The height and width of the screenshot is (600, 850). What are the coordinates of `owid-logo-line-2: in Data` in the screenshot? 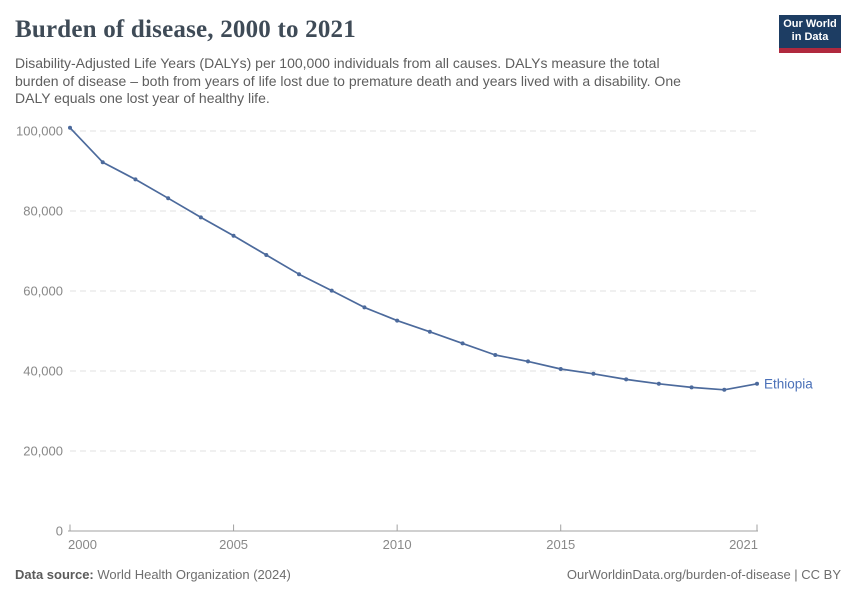 It's located at (810, 37).